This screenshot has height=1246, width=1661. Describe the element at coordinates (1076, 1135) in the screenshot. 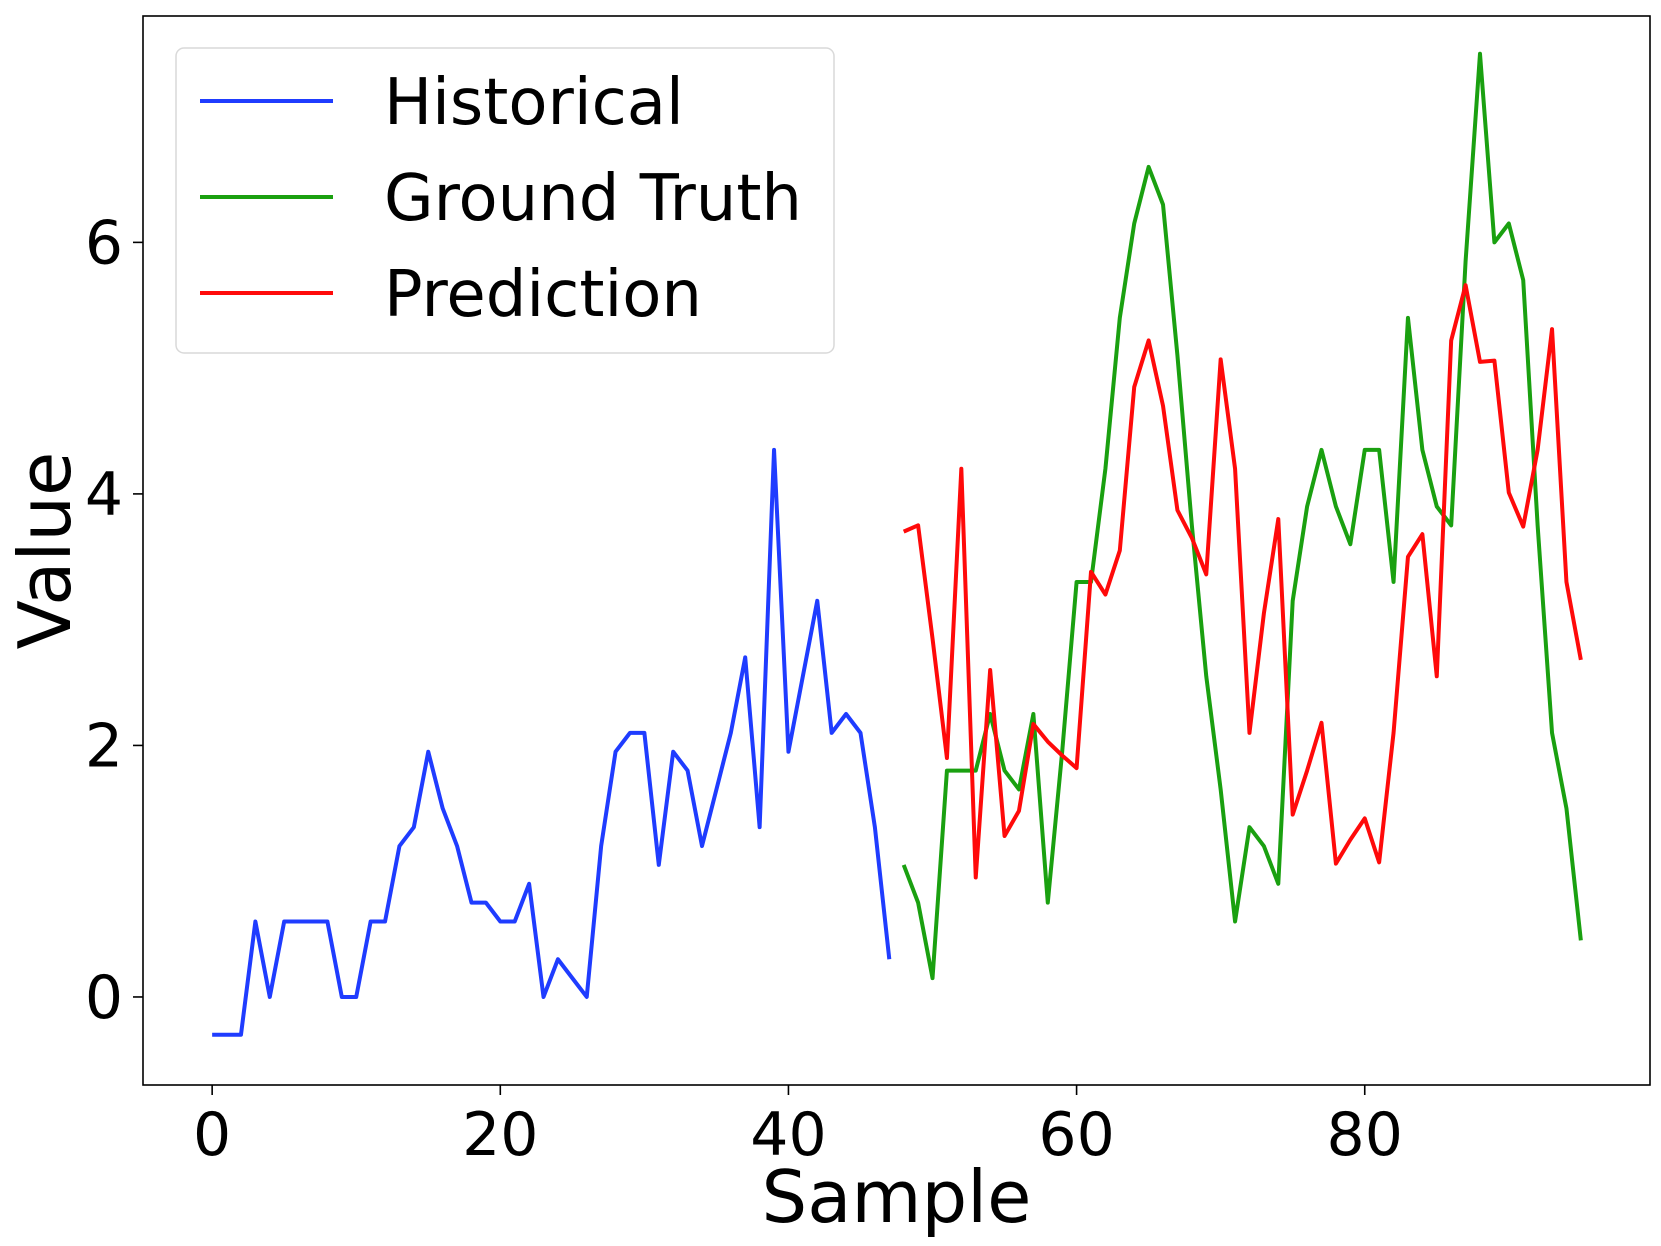

I see `x-tick-label: 60` at that location.